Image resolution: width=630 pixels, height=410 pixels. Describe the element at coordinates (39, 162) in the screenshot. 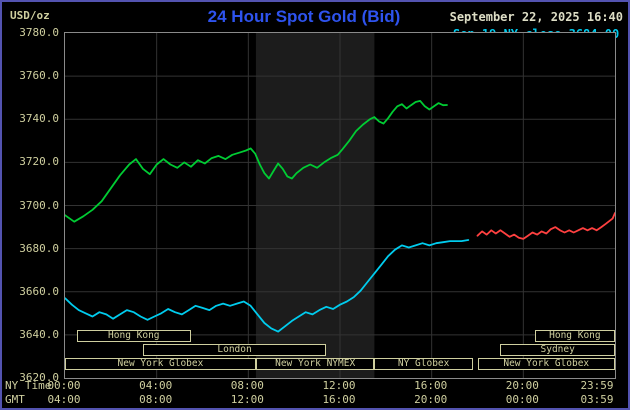

I see `y-tick-label: 3720.0` at that location.